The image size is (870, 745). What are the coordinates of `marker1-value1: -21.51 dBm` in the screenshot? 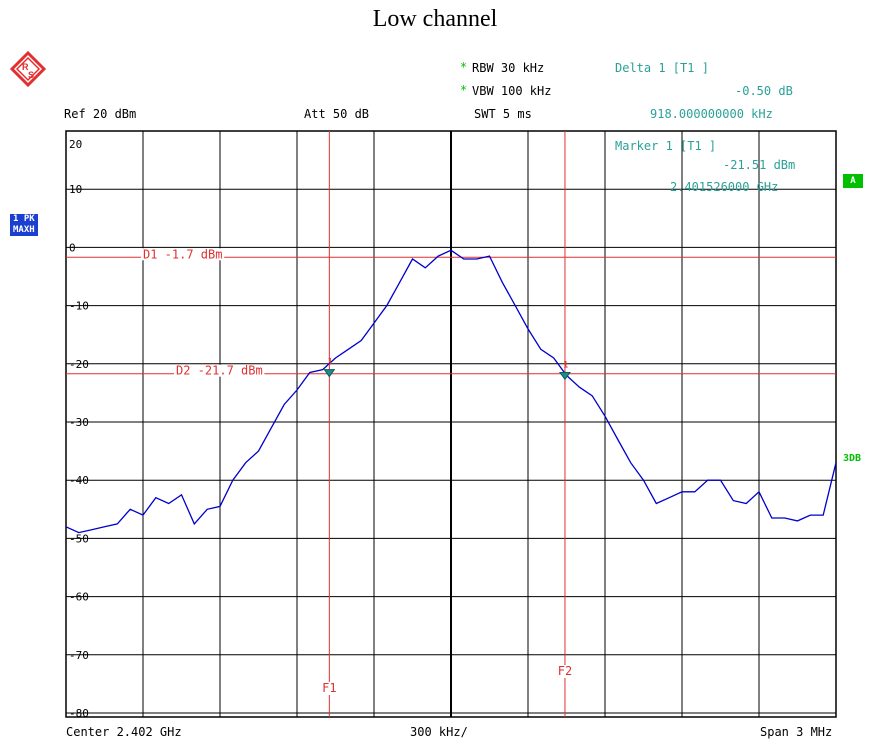 It's located at (759, 165).